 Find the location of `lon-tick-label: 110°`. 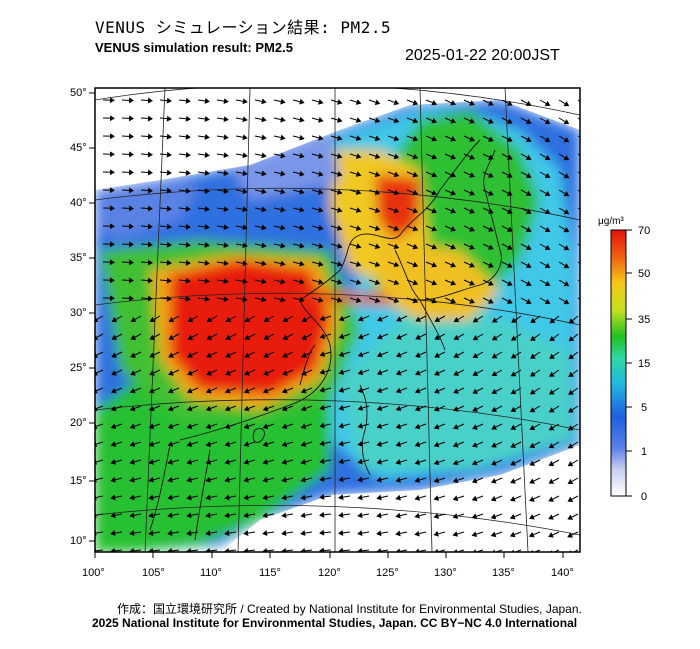

lon-tick-label: 110° is located at coordinates (211, 573).